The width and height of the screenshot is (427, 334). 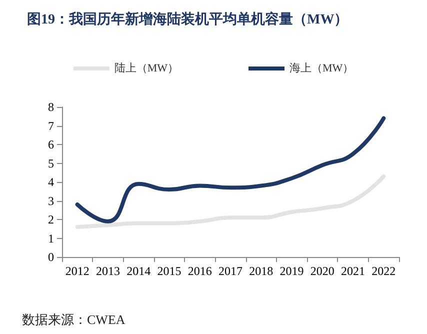 What do you see at coordinates (261, 271) in the screenshot?
I see `x-tick-label: 2018` at bounding box center [261, 271].